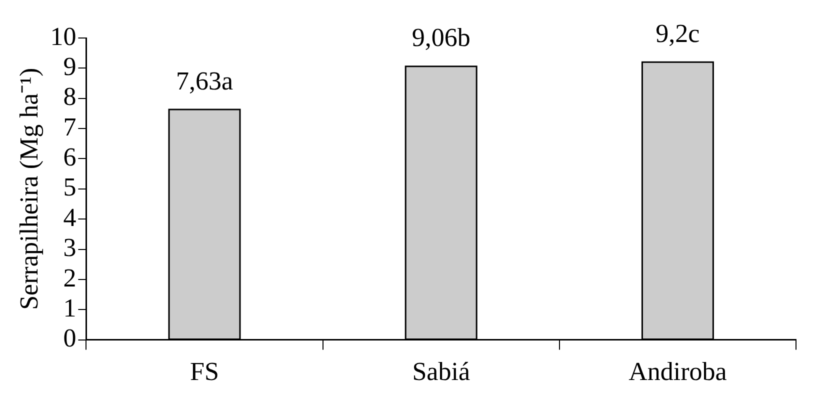 The image size is (819, 405). I want to click on data-label: 9,2c, so click(678, 33).